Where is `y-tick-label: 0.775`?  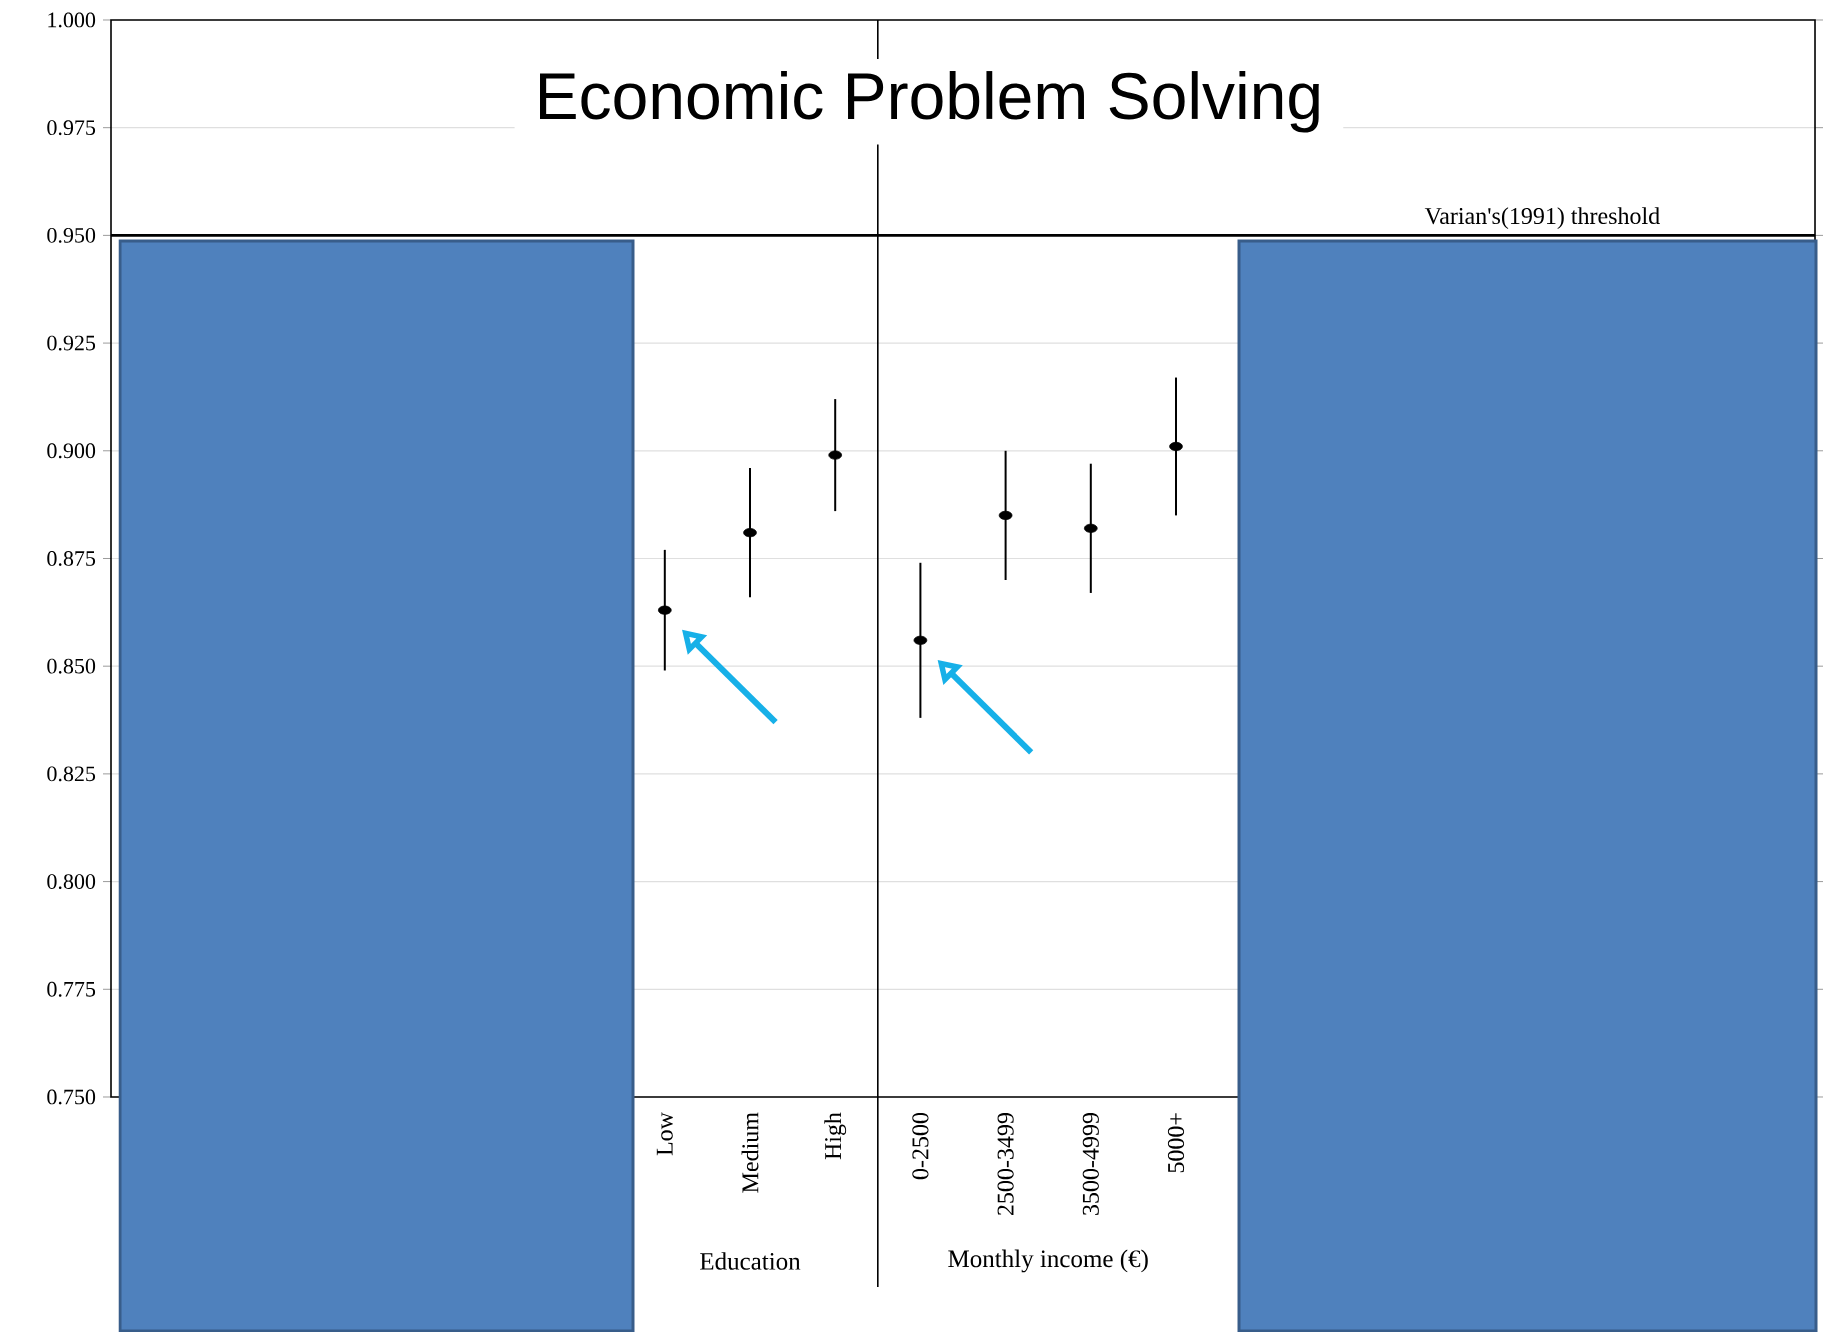
y-tick-label: 0.775 is located at coordinates (71, 989).